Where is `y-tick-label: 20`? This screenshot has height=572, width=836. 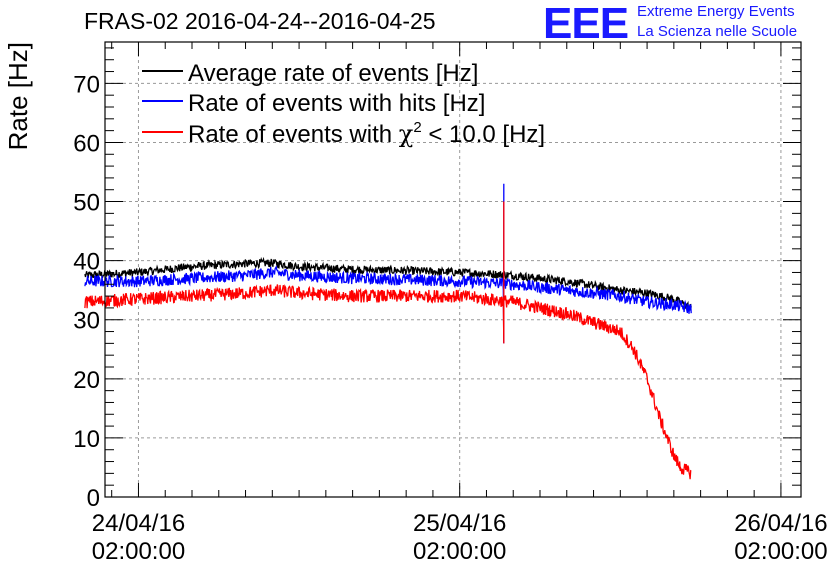 y-tick-label: 20 is located at coordinates (86, 380).